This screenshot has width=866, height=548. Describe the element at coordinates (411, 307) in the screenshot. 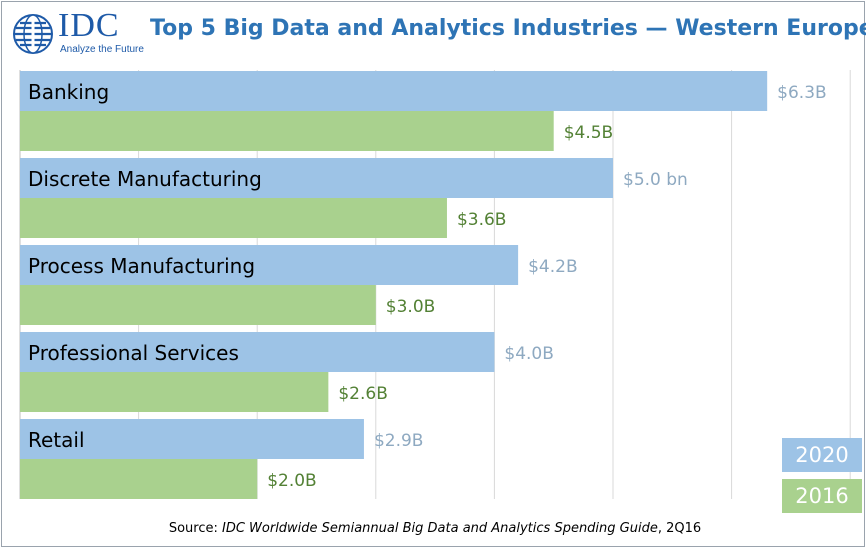

I see `data-label-2016: $3.0B` at that location.